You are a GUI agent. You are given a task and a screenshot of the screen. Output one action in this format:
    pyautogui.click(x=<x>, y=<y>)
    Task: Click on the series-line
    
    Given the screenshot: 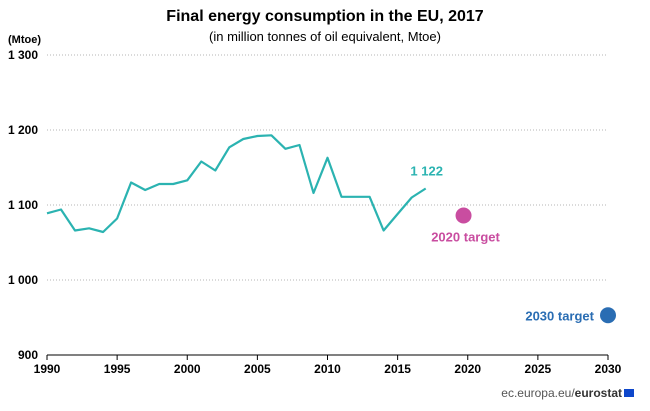 What is the action you would take?
    pyautogui.click(x=236, y=184)
    